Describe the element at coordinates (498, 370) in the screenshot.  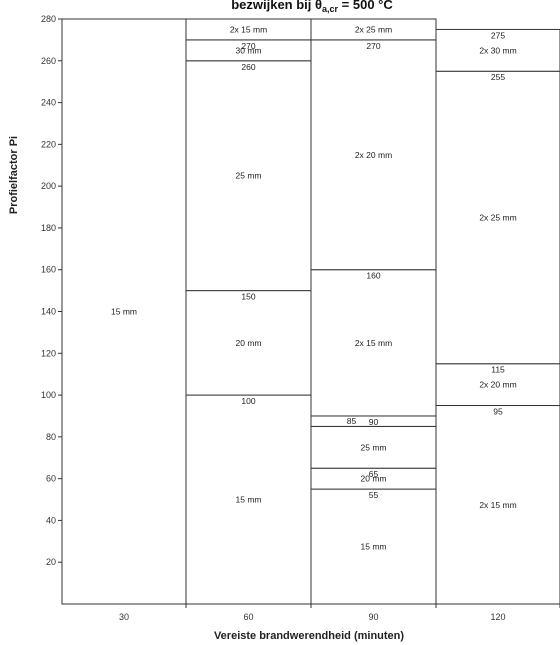
I see `boundary-value-label: 115` at that location.